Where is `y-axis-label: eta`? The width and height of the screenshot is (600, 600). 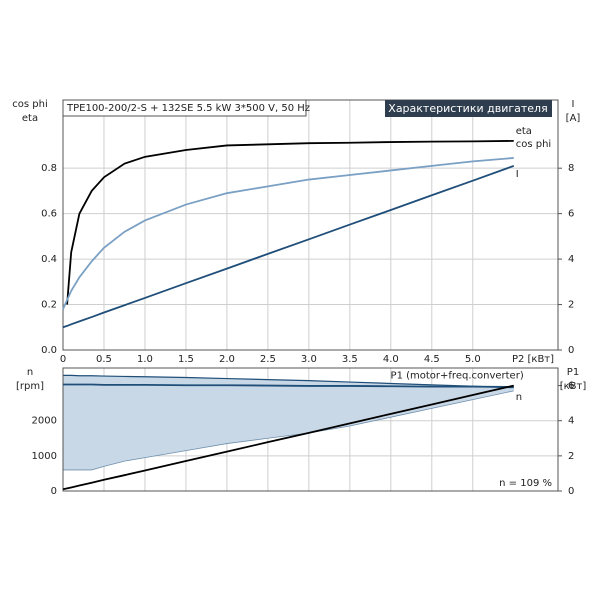 y-axis-label: eta is located at coordinates (30, 118).